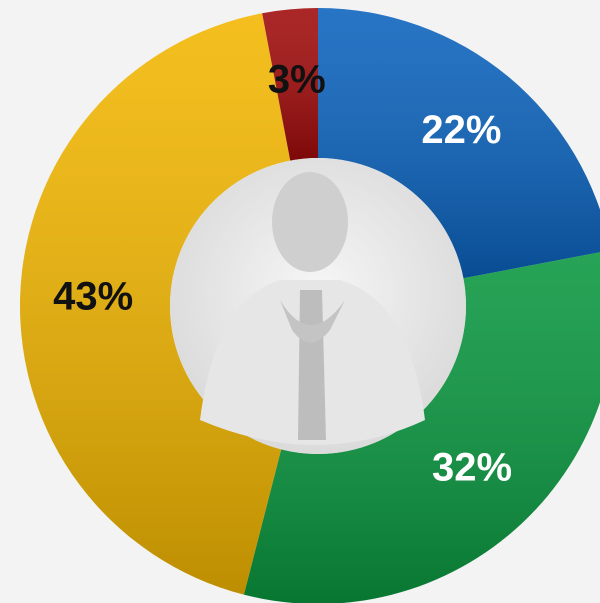 This screenshot has height=603, width=600. Describe the element at coordinates (297, 80) in the screenshot. I see `value-label: 3%` at that location.